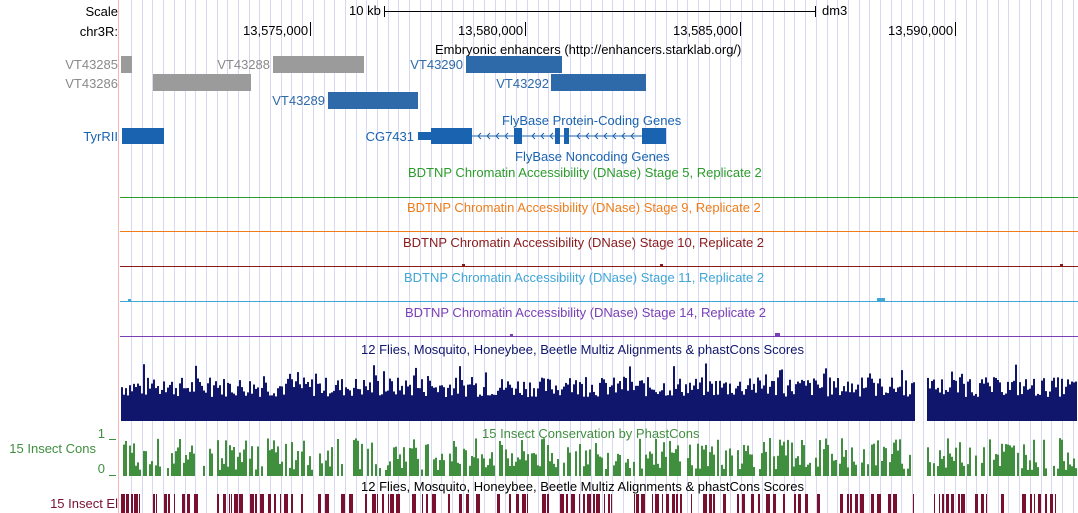 Image resolution: width=1078 pixels, height=513 pixels. What do you see at coordinates (91, 83) in the screenshot?
I see `enhancer-label: VT43286` at bounding box center [91, 83].